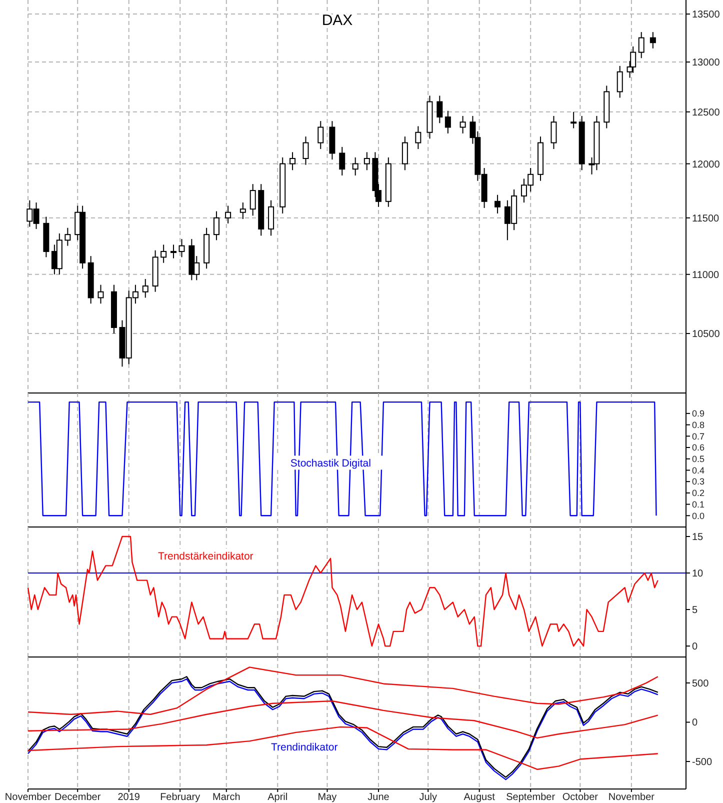  What do you see at coordinates (379, 797) in the screenshot?
I see `x-tick-label: June` at bounding box center [379, 797].